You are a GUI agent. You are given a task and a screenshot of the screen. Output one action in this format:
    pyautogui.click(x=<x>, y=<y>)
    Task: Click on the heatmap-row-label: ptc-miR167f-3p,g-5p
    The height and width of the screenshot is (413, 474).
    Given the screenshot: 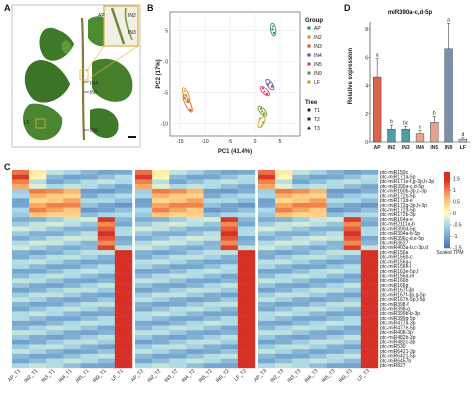 What is the action you would take?
    pyautogui.click(x=403, y=295)
    